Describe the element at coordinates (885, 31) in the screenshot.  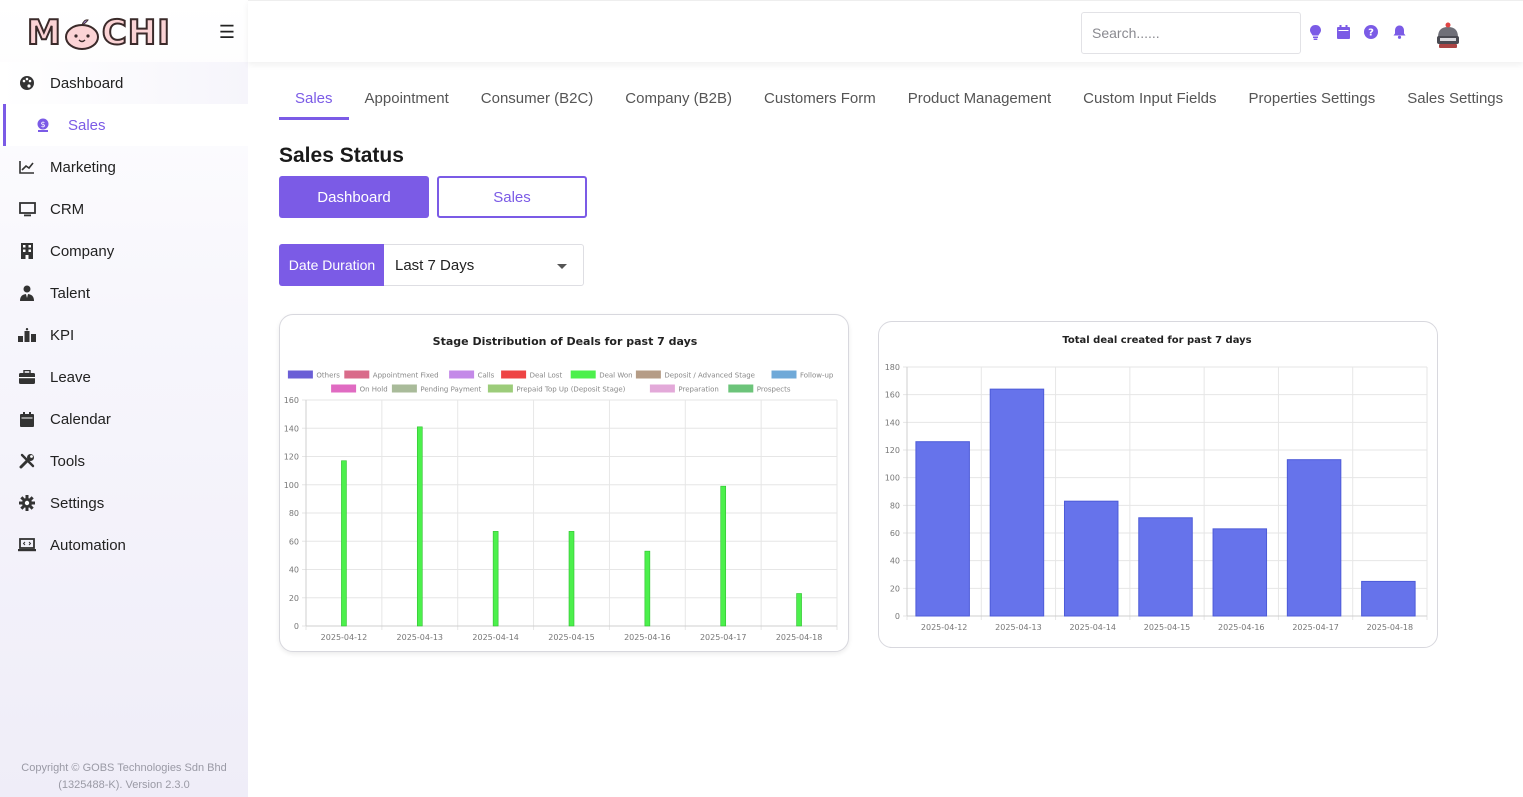
I see `top-header: ?` at that location.